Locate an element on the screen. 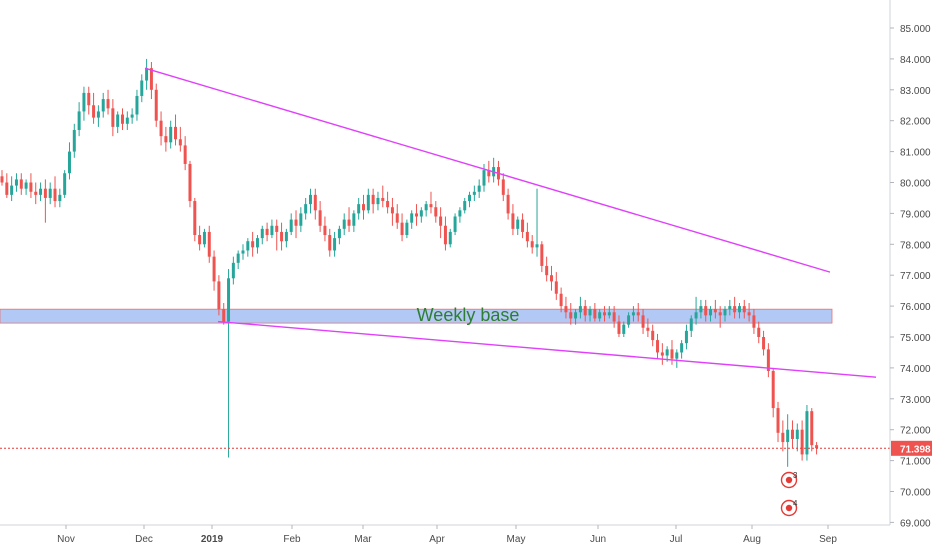 Image resolution: width=932 pixels, height=555 pixels. support-zone is located at coordinates (416, 316).